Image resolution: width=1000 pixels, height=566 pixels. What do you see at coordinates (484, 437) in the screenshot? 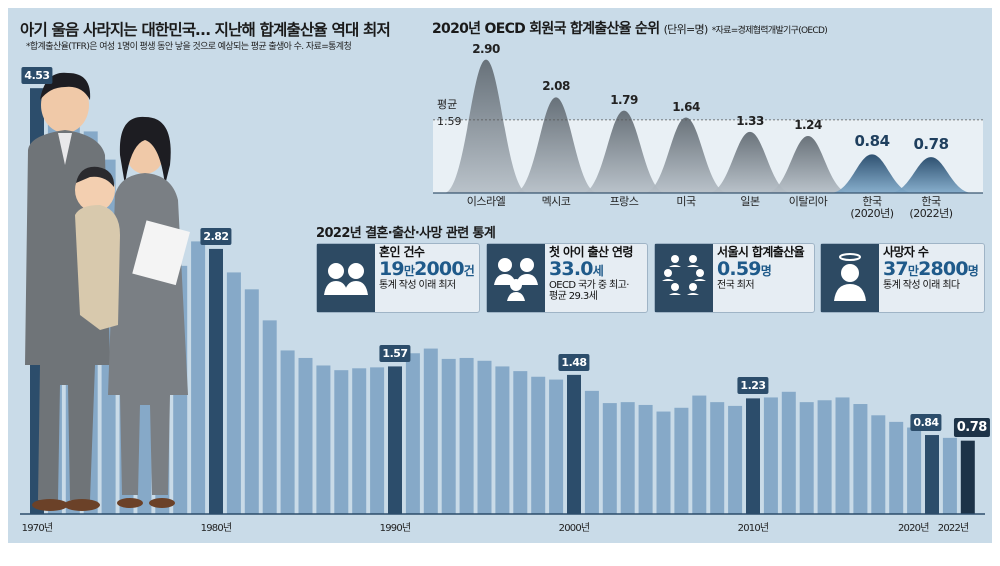
I see `bar-1995` at bounding box center [484, 437].